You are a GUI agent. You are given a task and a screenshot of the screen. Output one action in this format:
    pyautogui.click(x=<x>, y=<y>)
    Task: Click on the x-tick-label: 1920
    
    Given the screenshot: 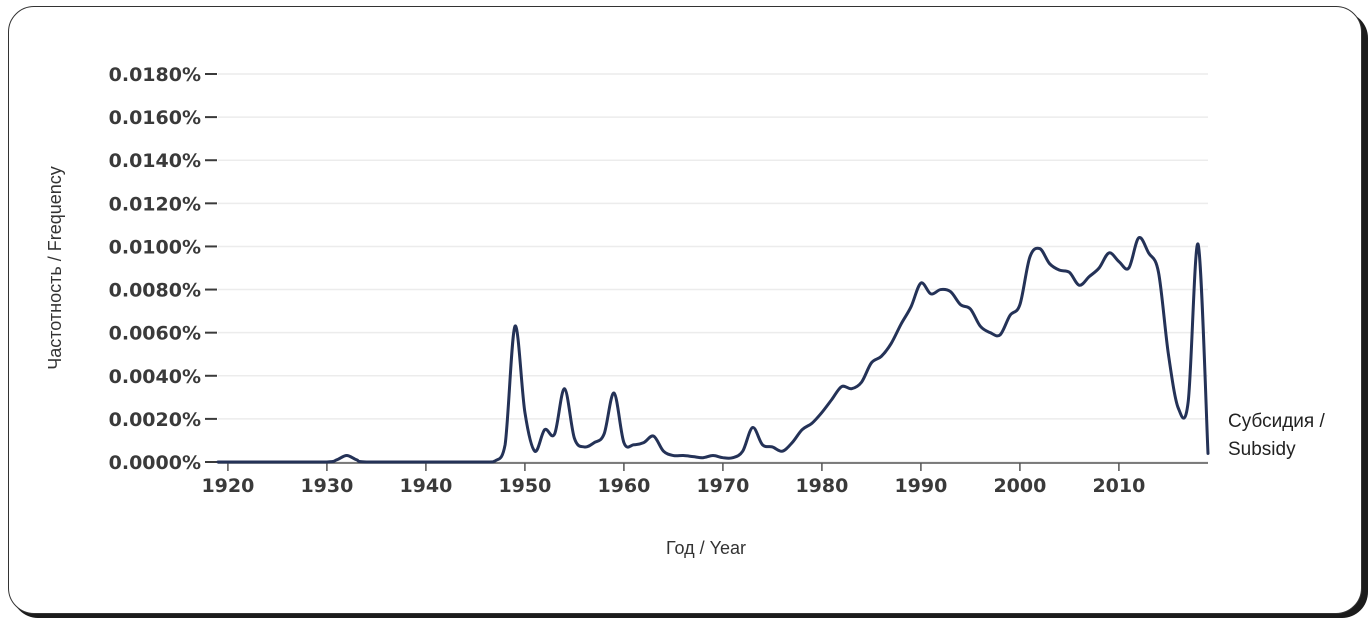 What is the action you would take?
    pyautogui.click(x=227, y=486)
    